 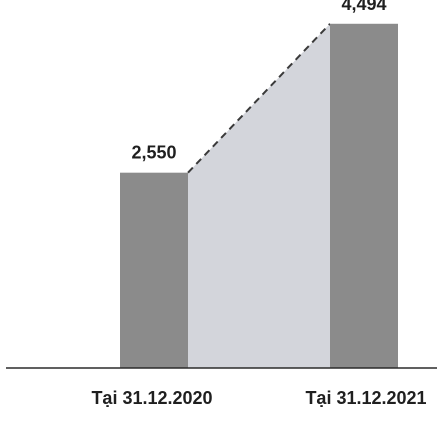 I want to click on value-label-2: 4,494, so click(x=363, y=7).